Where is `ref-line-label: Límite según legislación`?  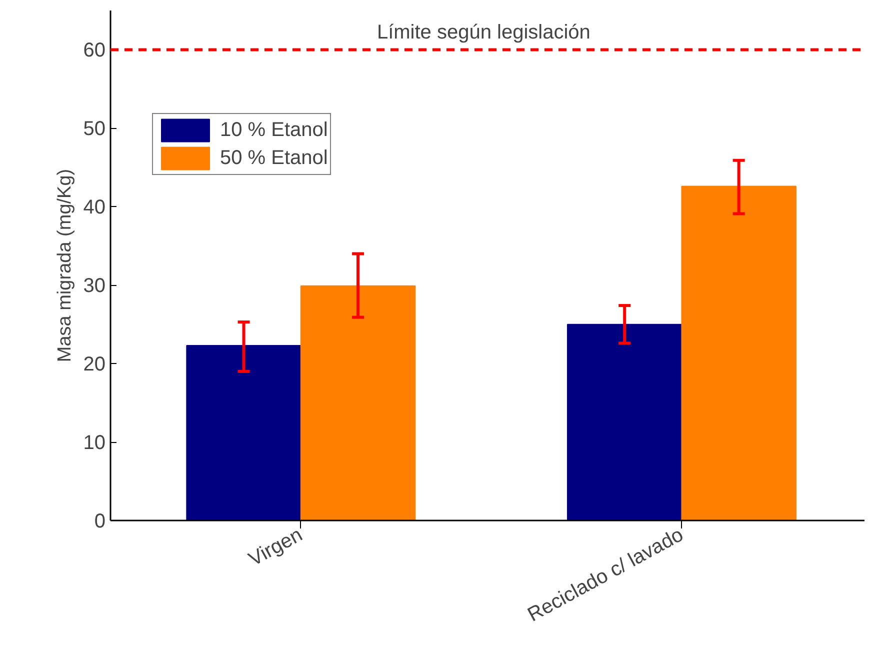
ref-line-label: Límite según legislación is located at coordinates (483, 33).